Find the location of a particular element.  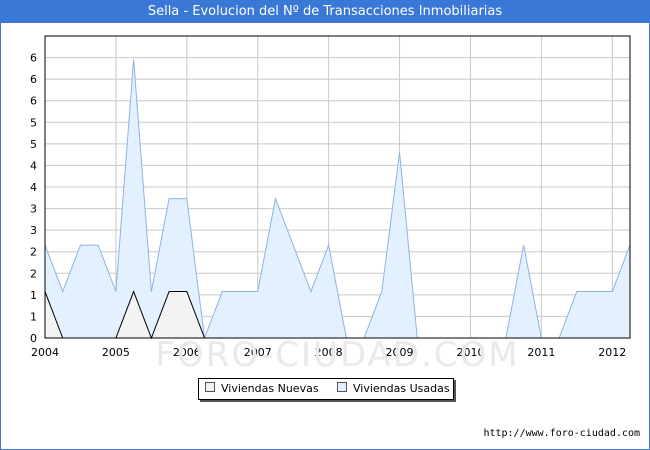

watermark-text: FORO-CIUDAD.COM is located at coordinates (337, 355).